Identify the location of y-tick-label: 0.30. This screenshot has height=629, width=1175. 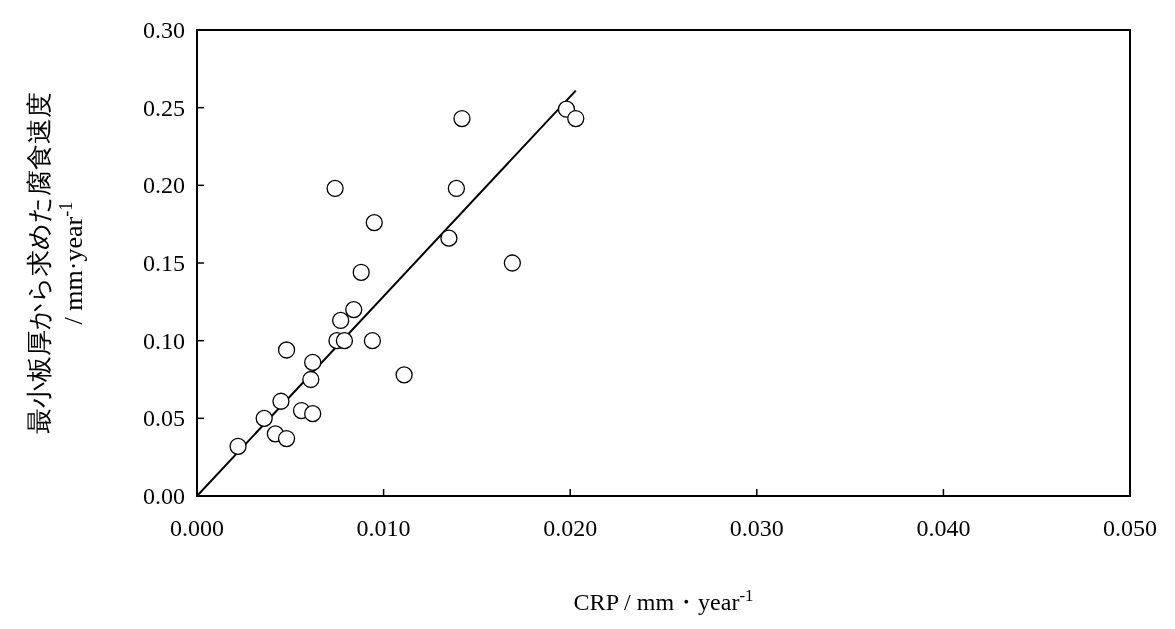
(164, 30).